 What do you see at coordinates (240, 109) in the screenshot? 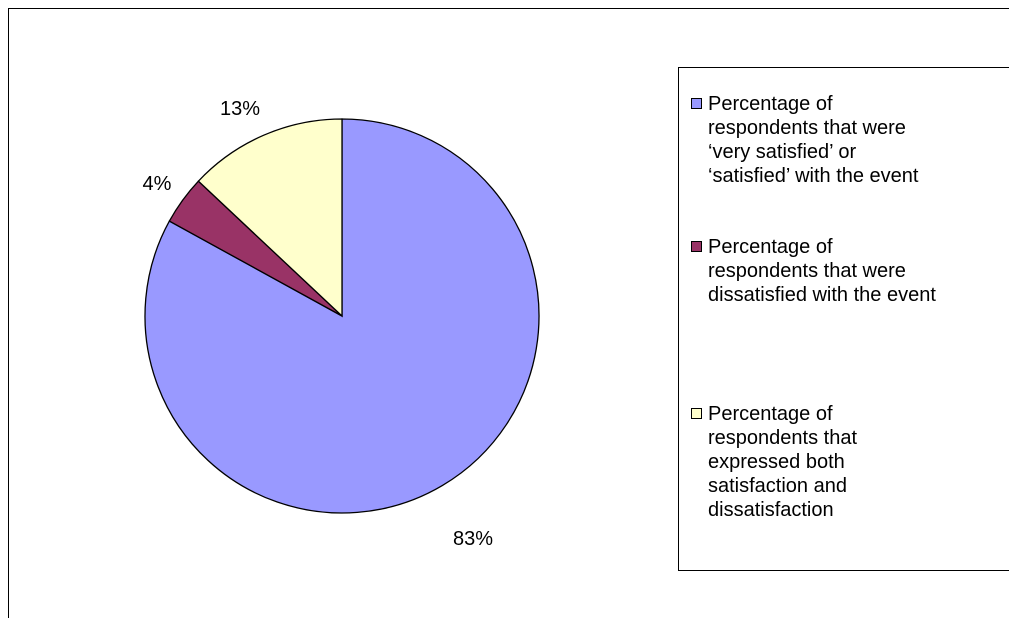
I see `data-label-slice-2: 13%` at bounding box center [240, 109].